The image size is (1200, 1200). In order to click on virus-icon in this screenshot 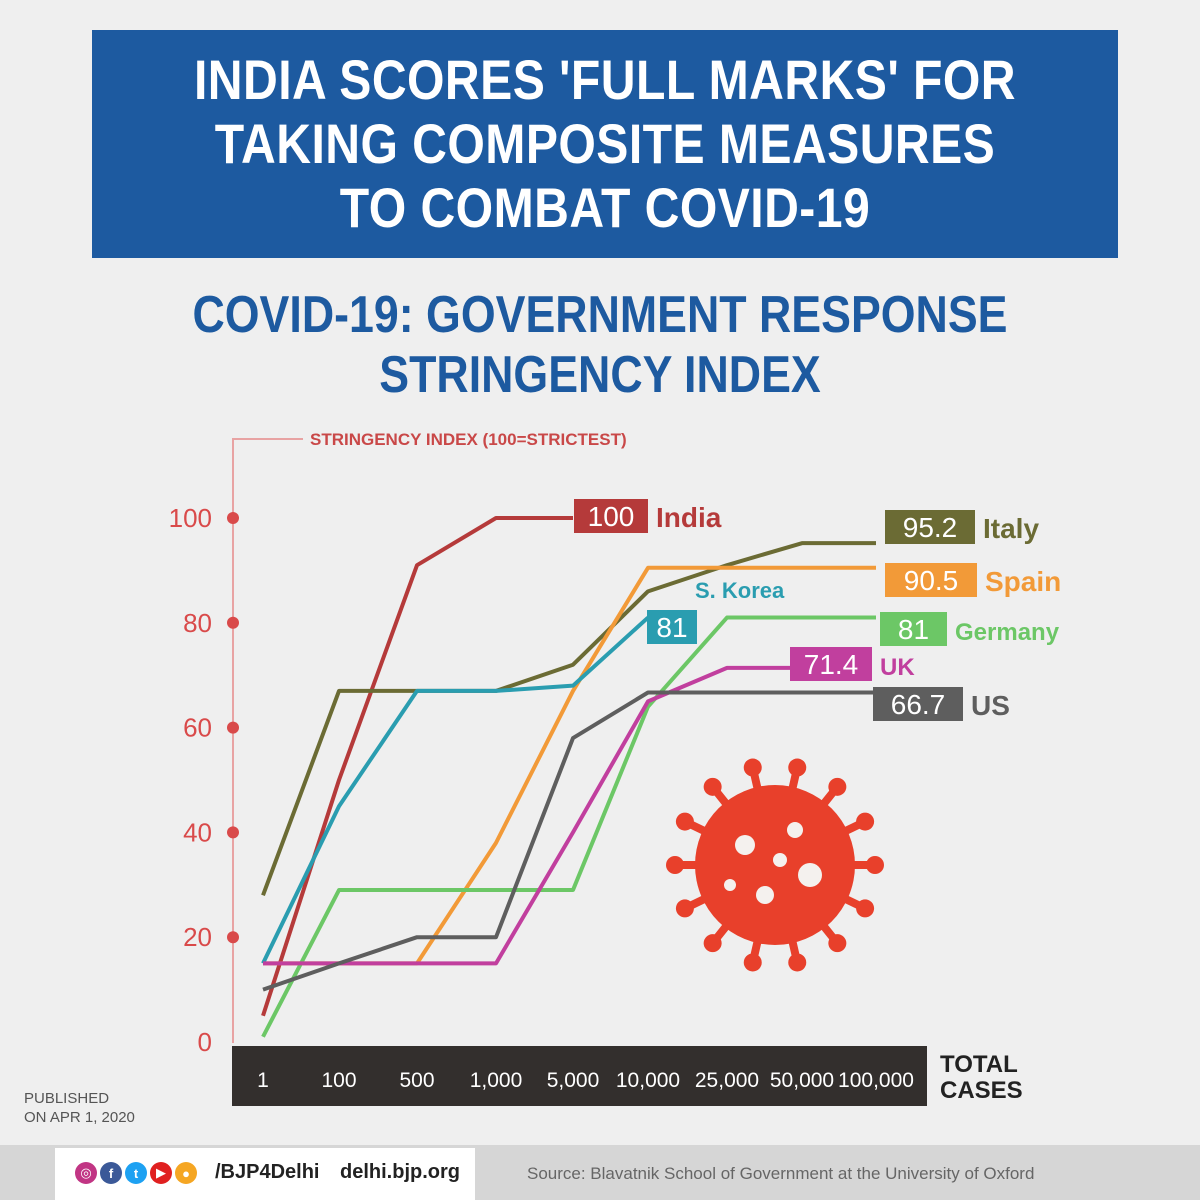, I will do `click(775, 865)`.